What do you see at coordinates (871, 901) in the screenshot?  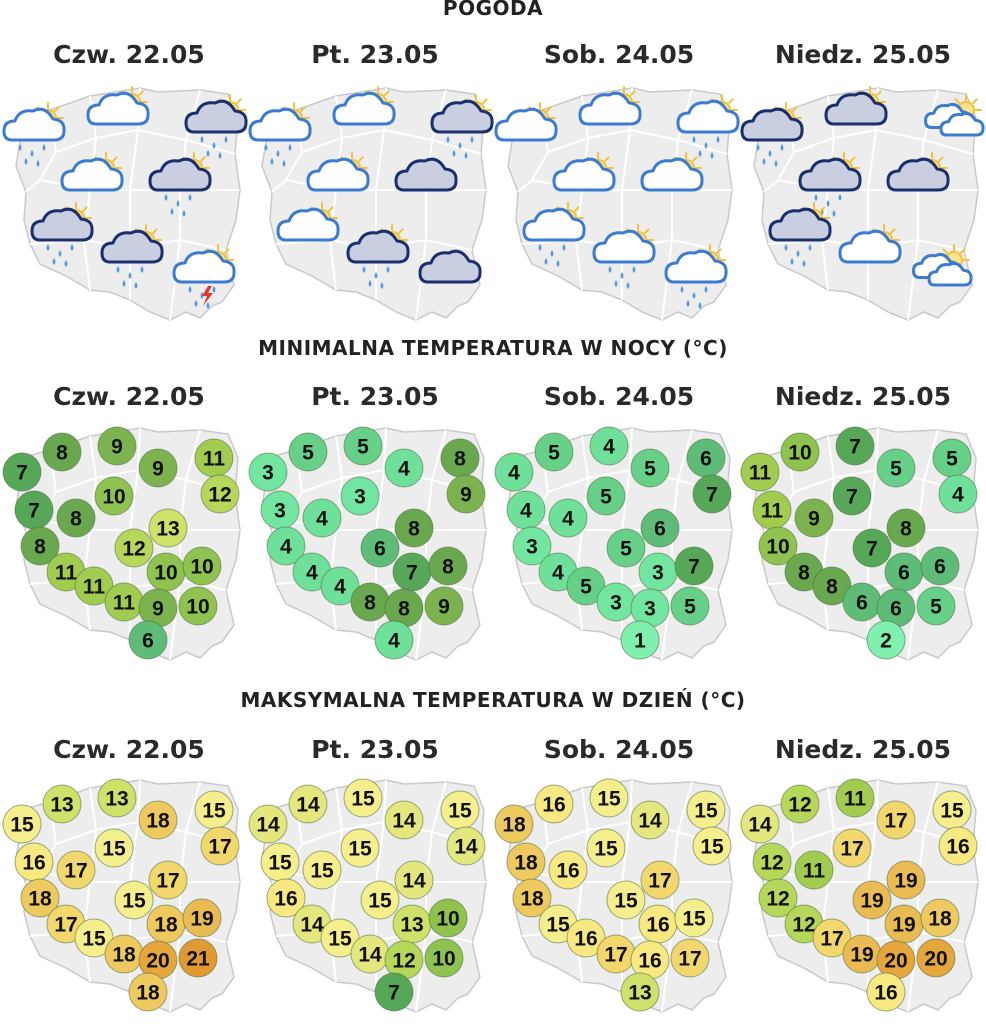 I see `temp-value: 19` at bounding box center [871, 901].